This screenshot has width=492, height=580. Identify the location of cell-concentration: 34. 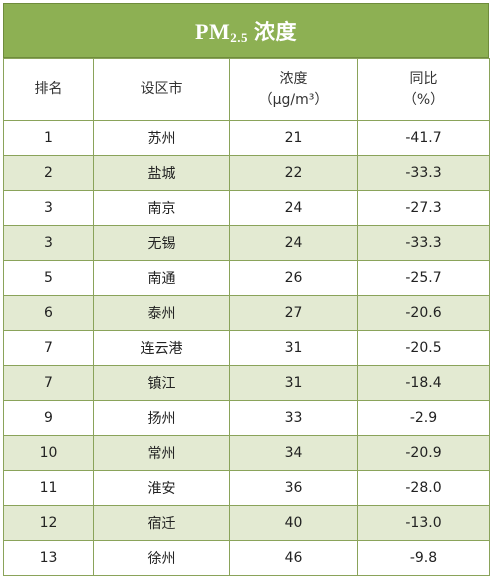
(293, 453).